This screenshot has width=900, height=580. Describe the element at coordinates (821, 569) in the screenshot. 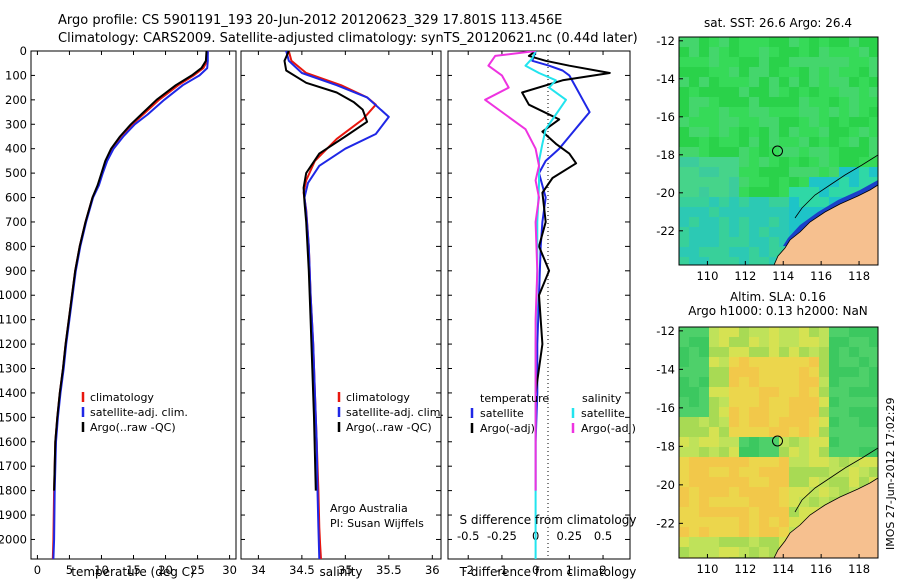

I see `lon-tick-label: 116` at that location.